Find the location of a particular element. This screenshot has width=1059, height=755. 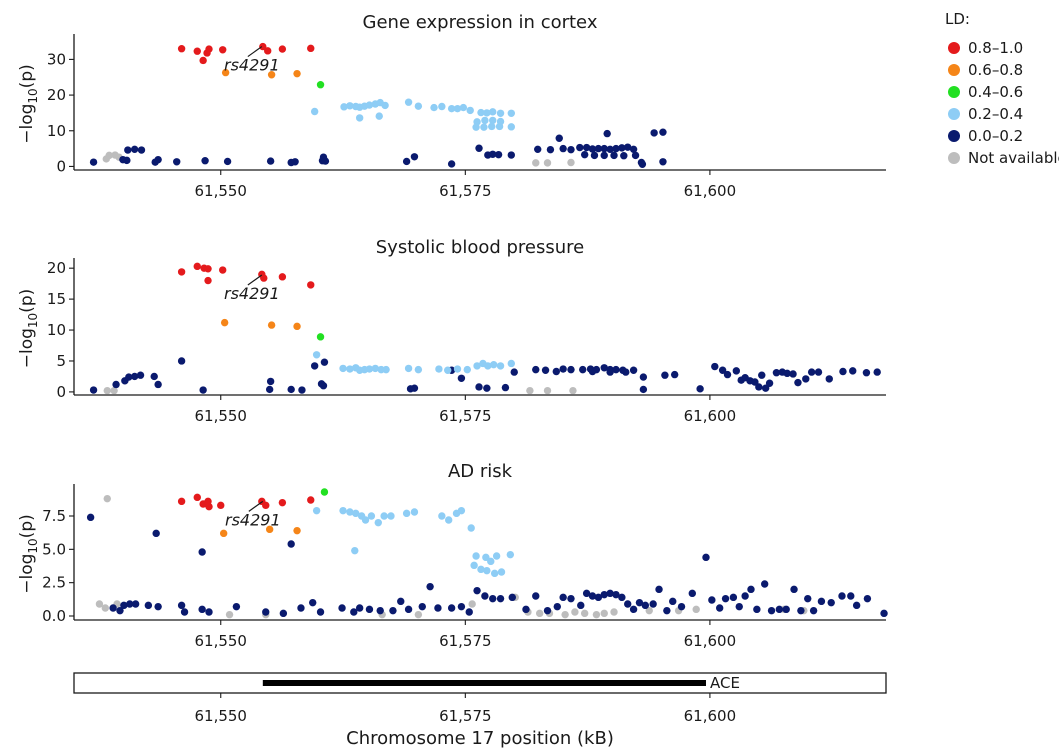

legend-label-r3: 0.4–0.6 is located at coordinates (995, 92).